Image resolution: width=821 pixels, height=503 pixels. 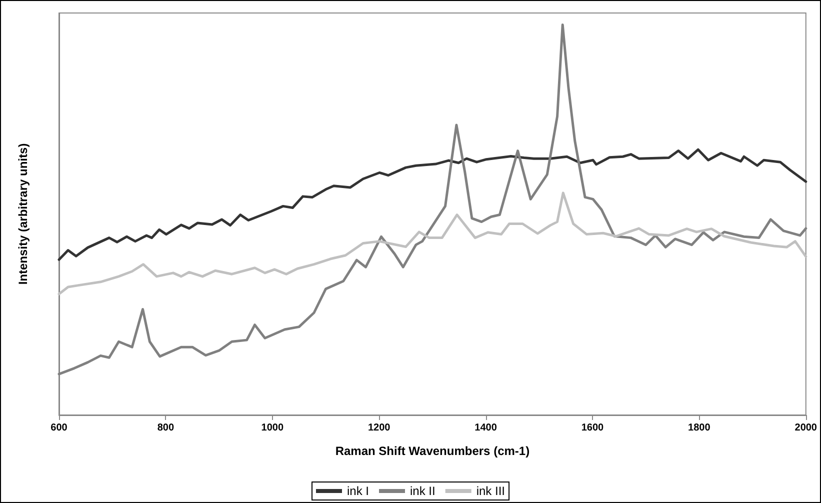 I want to click on legend-label: ink I, so click(x=358, y=491).